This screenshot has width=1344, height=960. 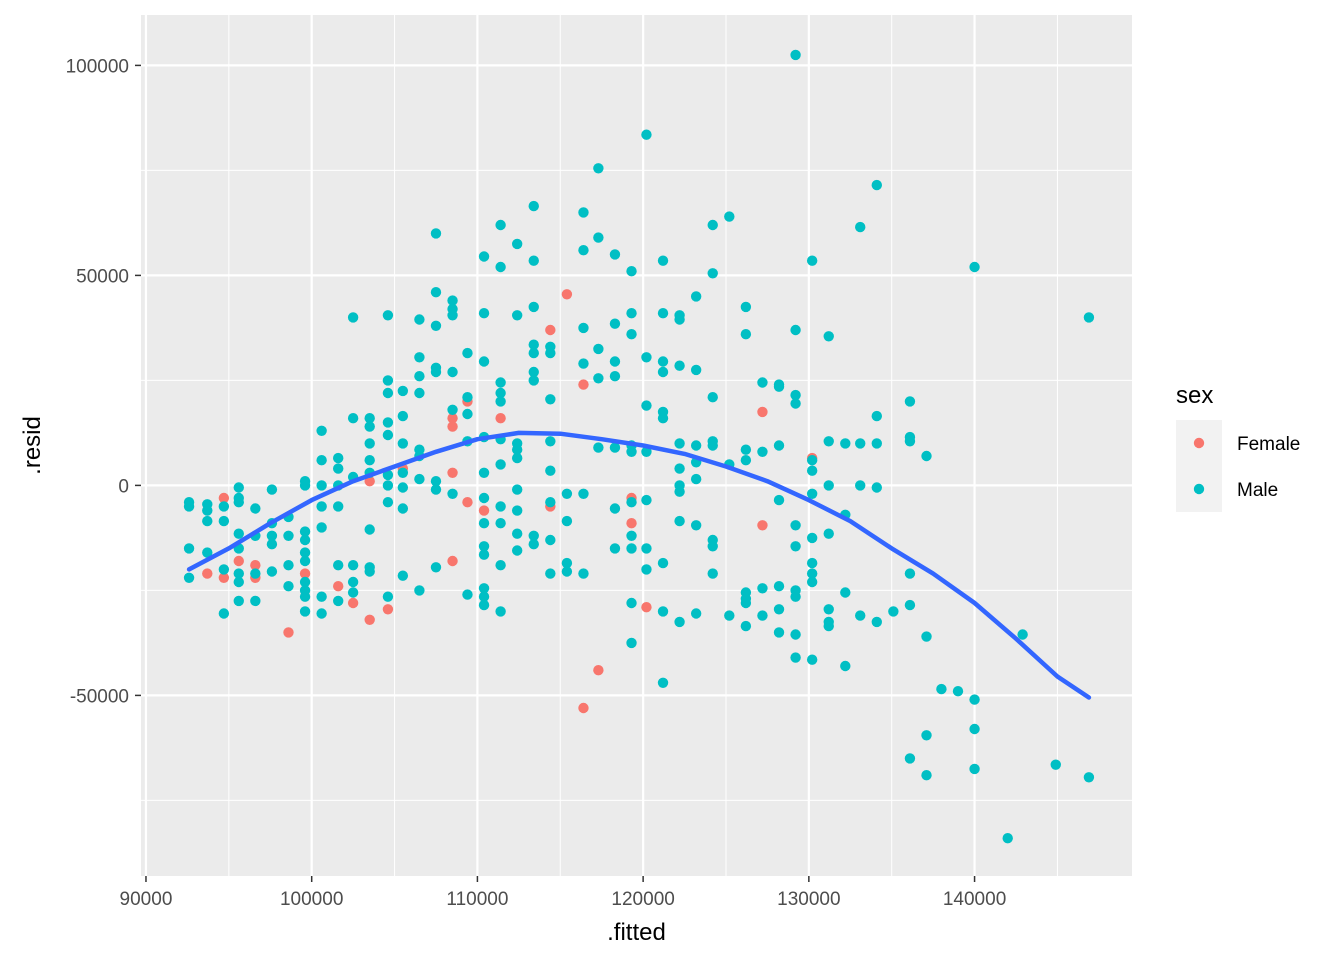 What do you see at coordinates (974, 899) in the screenshot?
I see `x-tick-label: 140000` at bounding box center [974, 899].